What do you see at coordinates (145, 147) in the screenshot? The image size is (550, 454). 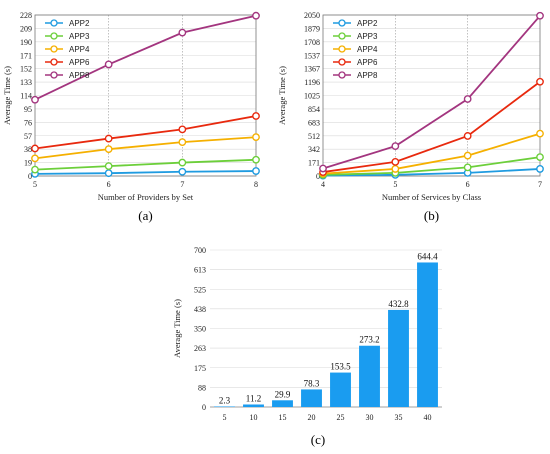 I see `series-line-app4` at bounding box center [145, 147].